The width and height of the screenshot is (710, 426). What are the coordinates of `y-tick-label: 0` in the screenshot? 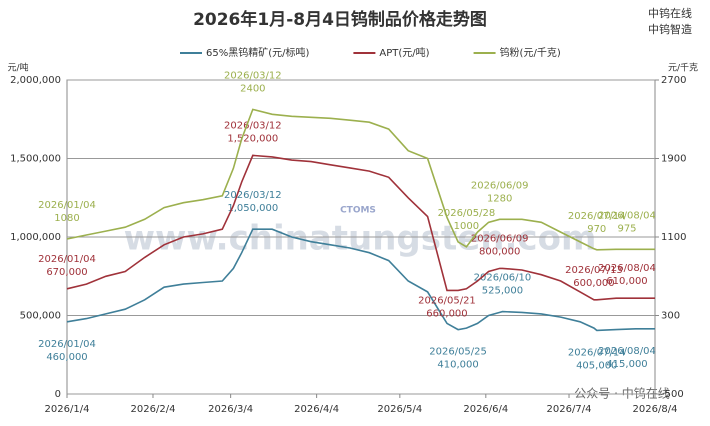 It's located at (58, 394).